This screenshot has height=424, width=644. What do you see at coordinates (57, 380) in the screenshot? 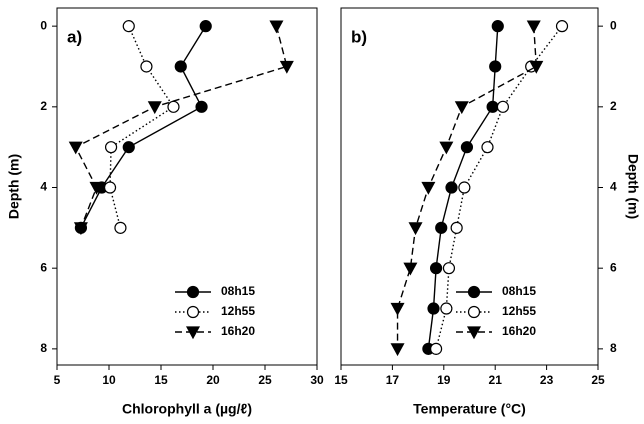
I see `x-tick-label: 5` at bounding box center [57, 380].